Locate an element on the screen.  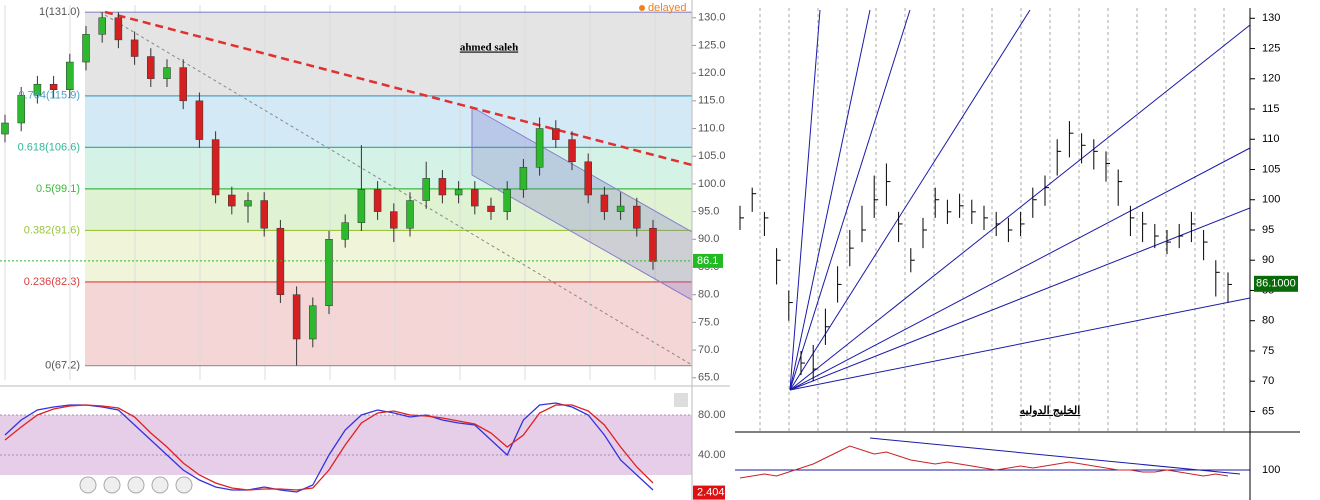
last-price-label: 86.1 is located at coordinates (707, 261).